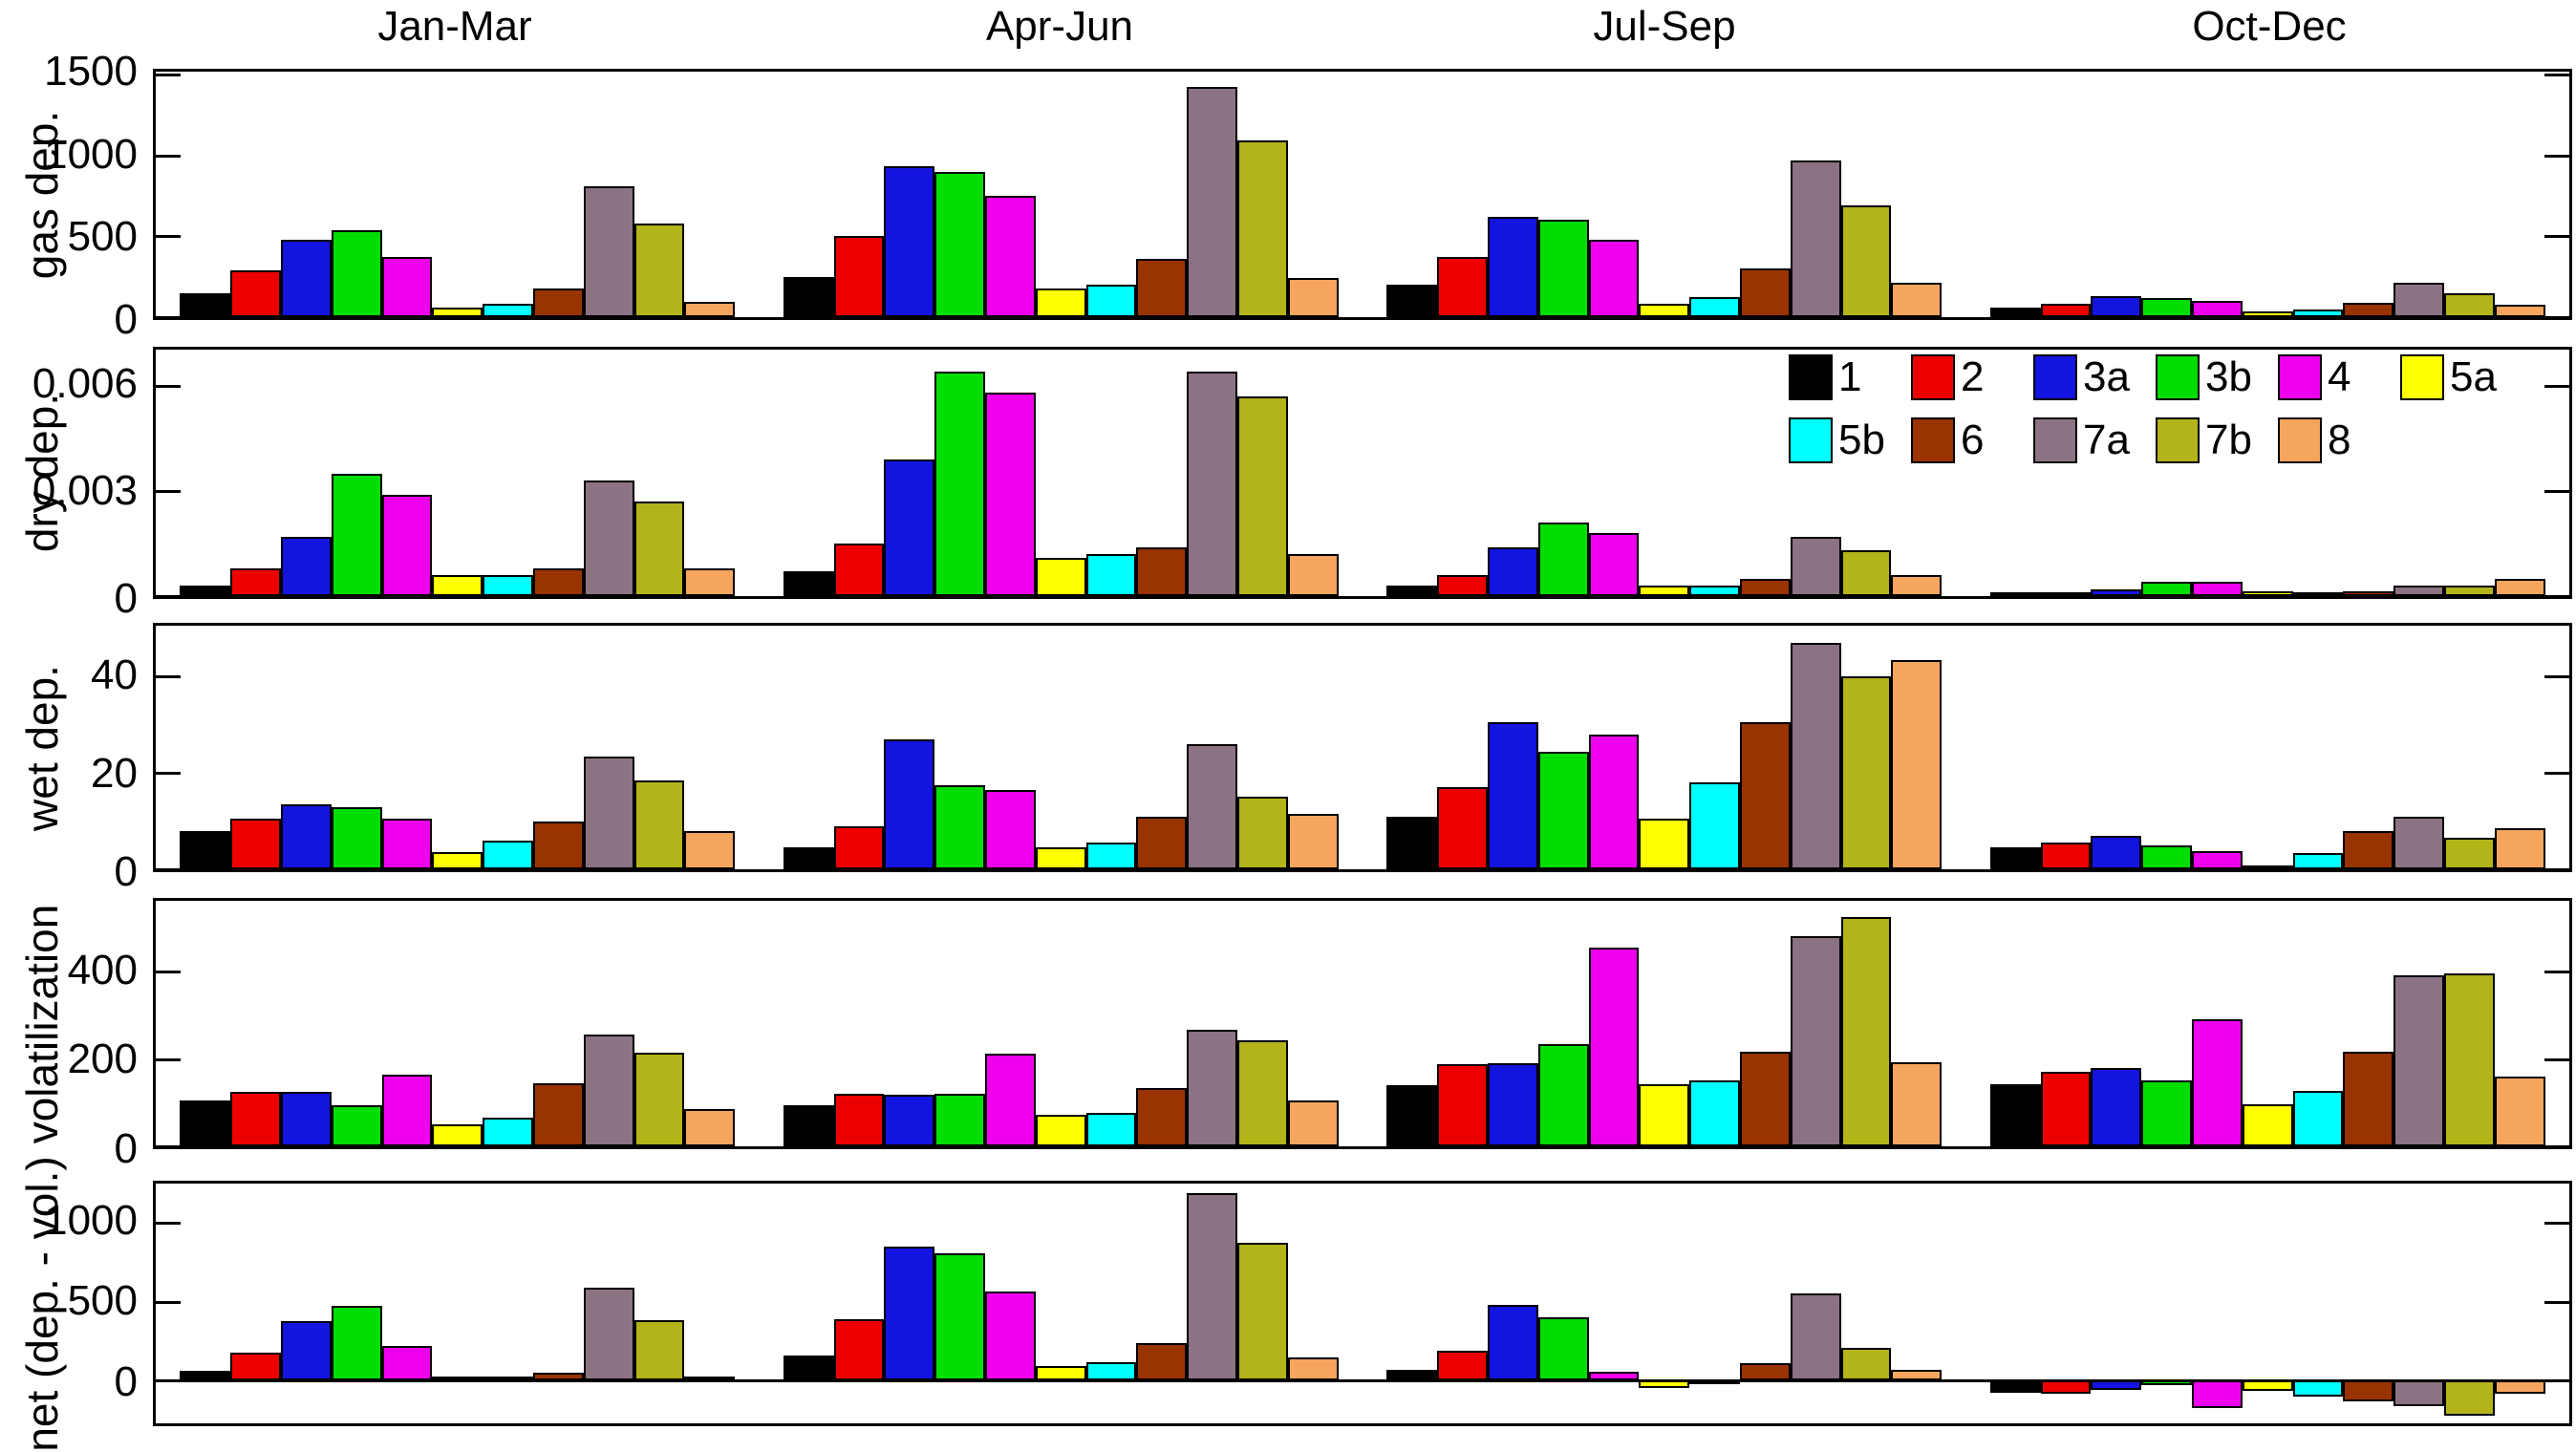  I want to click on zero-baseline, so click(1362, 1381).